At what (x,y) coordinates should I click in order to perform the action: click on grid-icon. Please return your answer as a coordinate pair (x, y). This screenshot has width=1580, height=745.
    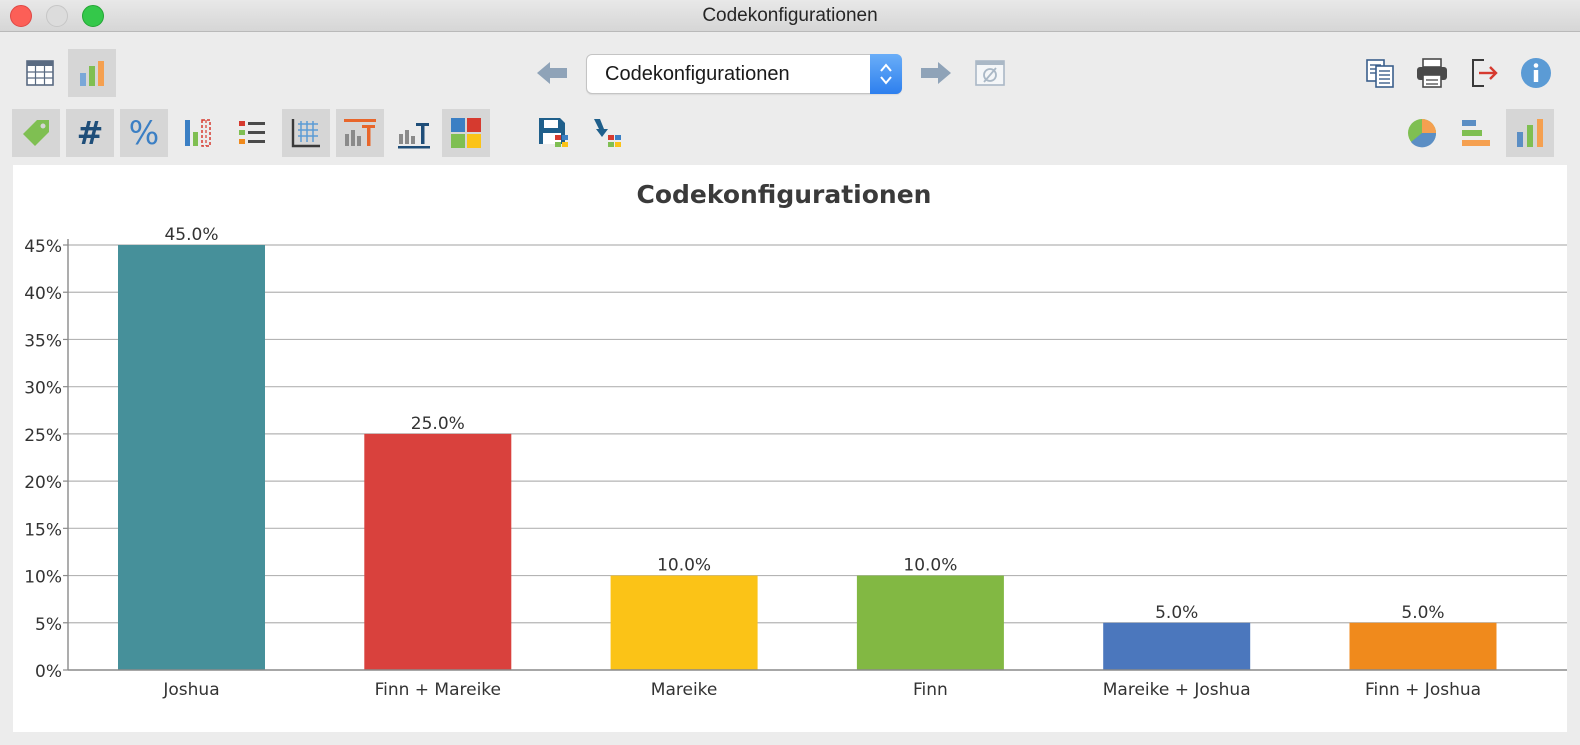
    Looking at the image, I should click on (305, 133).